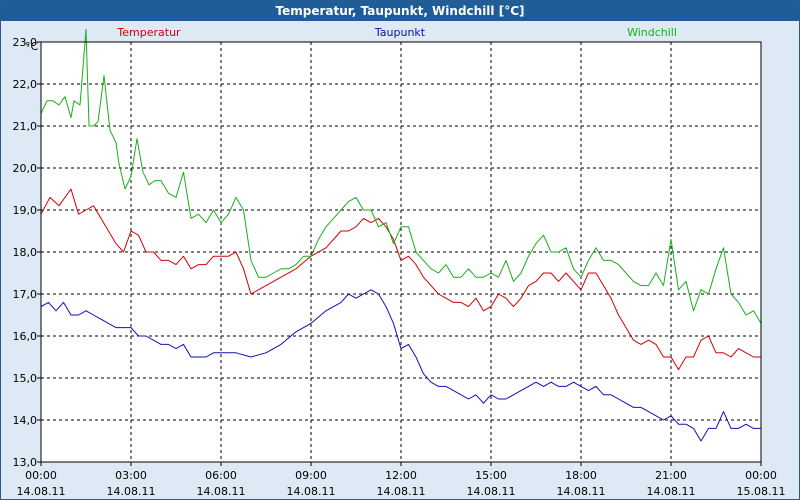 This screenshot has height=500, width=800. Describe the element at coordinates (311, 475) in the screenshot. I see `x-tick-time: 09:00` at that location.